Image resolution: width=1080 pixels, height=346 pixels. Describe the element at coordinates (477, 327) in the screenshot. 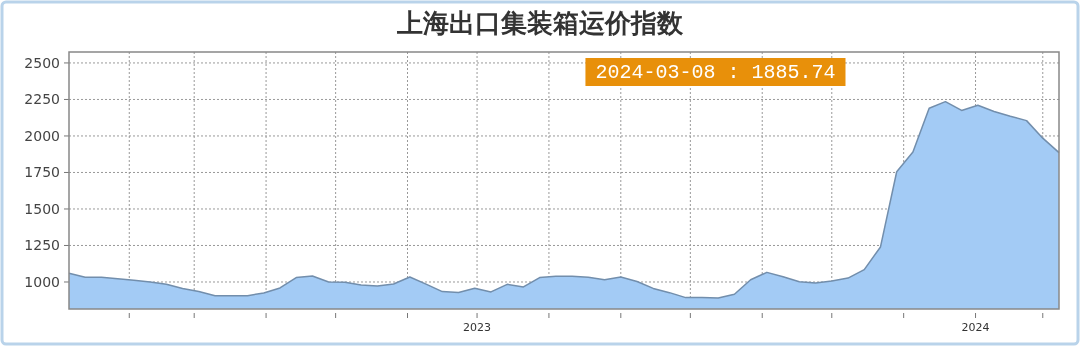

I see `x-tick-label: 2023` at that location.